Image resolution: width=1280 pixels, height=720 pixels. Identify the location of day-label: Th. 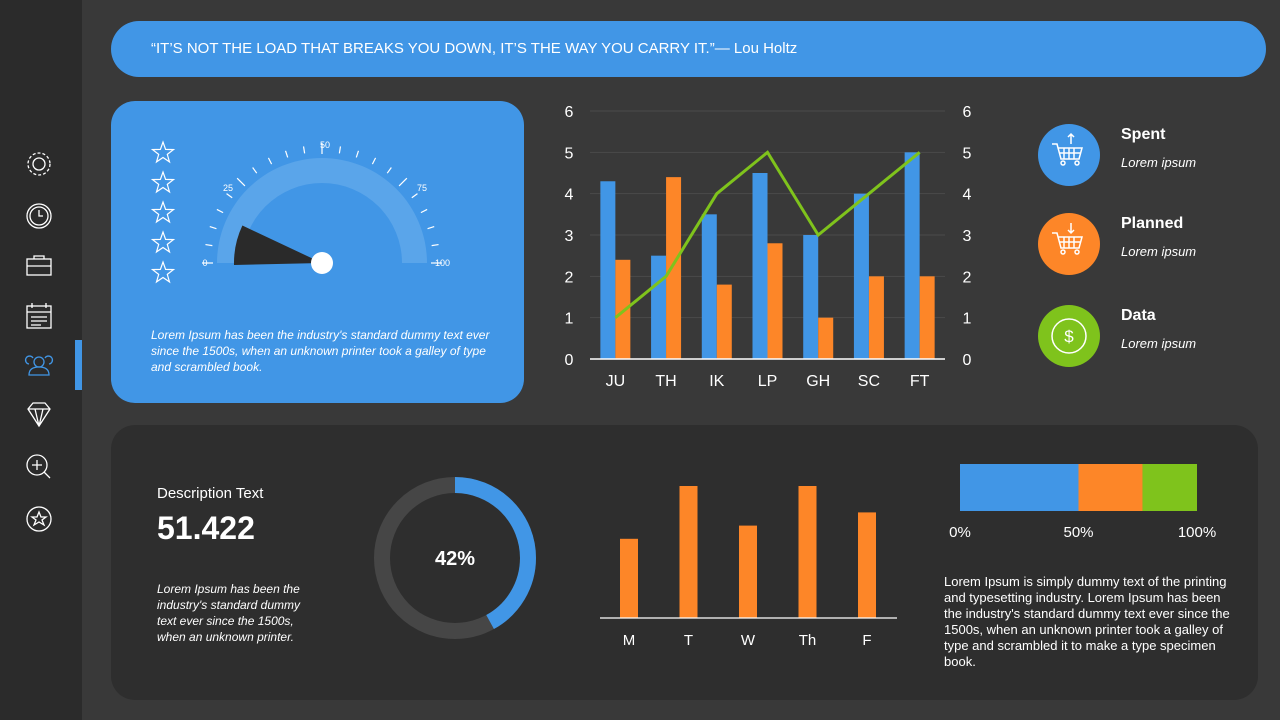
(808, 640).